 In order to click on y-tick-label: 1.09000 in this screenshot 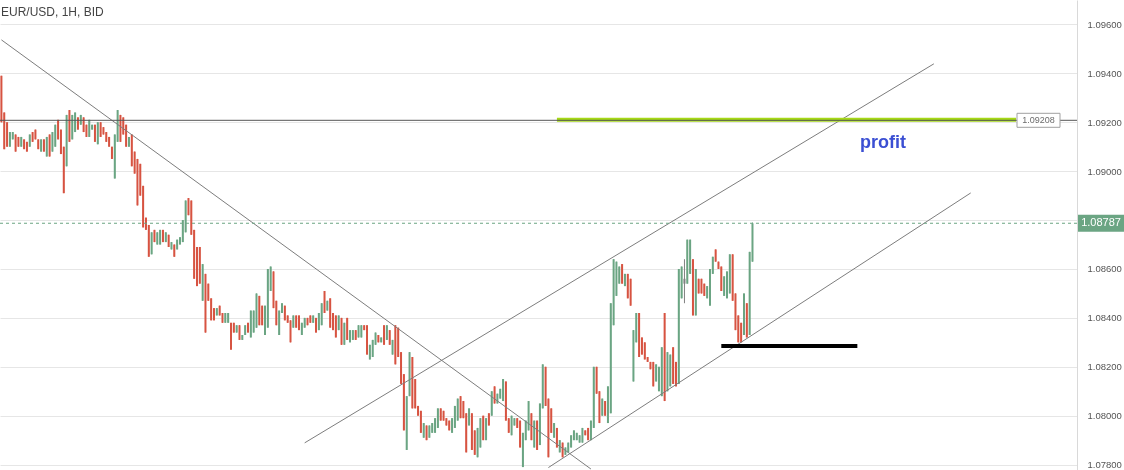, I will do `click(1104, 171)`.